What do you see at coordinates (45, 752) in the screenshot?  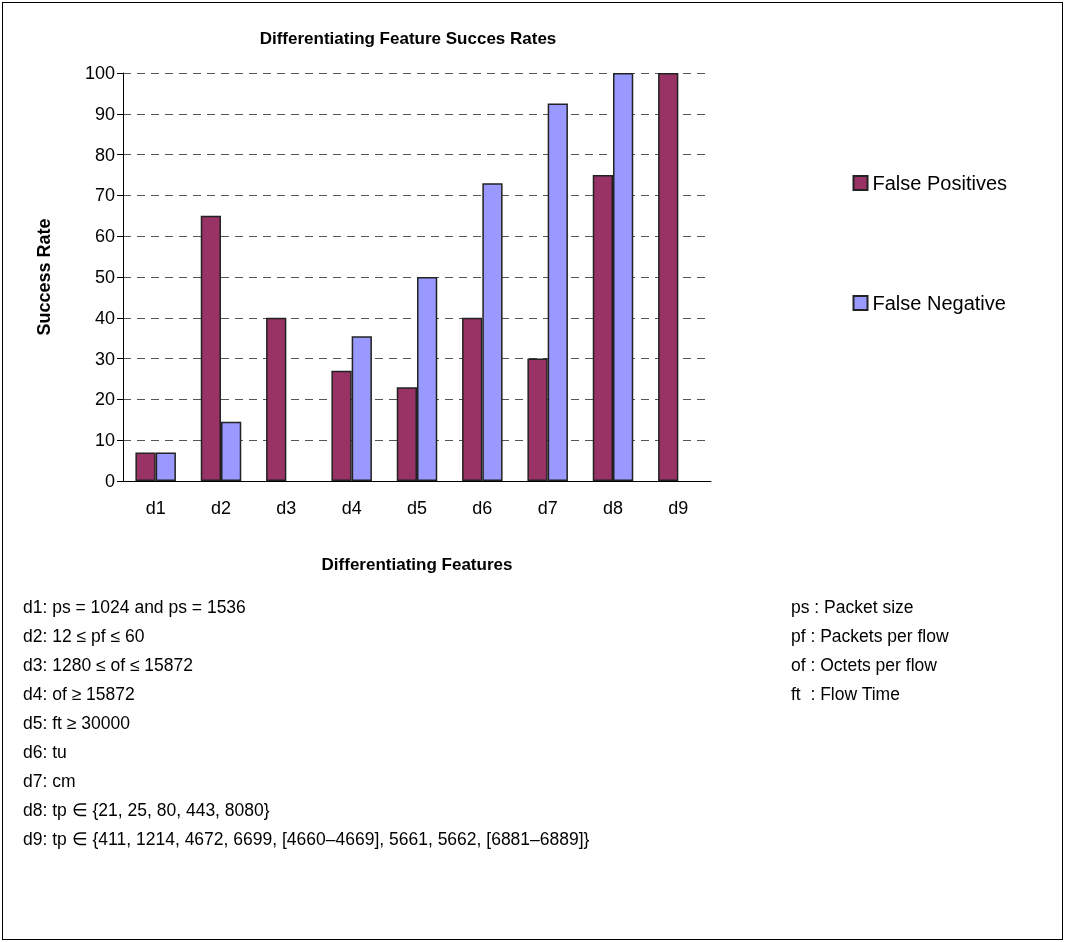 I see `text: d6: tu` at bounding box center [45, 752].